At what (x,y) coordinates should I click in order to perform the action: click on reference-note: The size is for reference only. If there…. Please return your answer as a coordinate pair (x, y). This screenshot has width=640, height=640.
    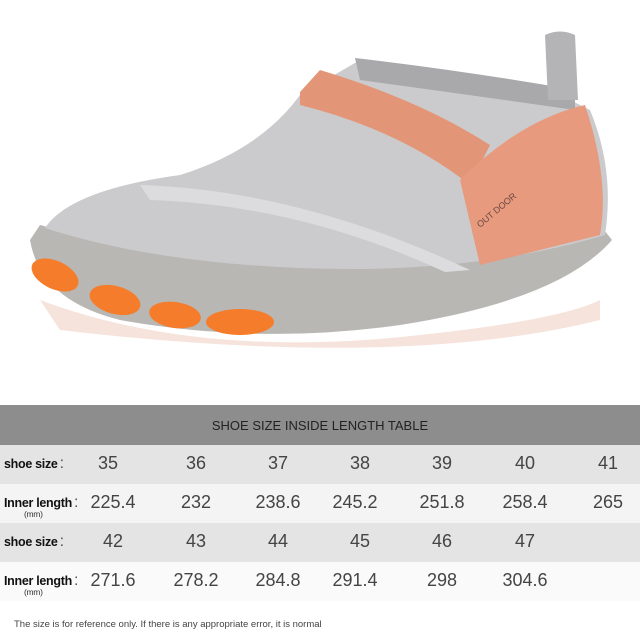
    Looking at the image, I should click on (168, 624).